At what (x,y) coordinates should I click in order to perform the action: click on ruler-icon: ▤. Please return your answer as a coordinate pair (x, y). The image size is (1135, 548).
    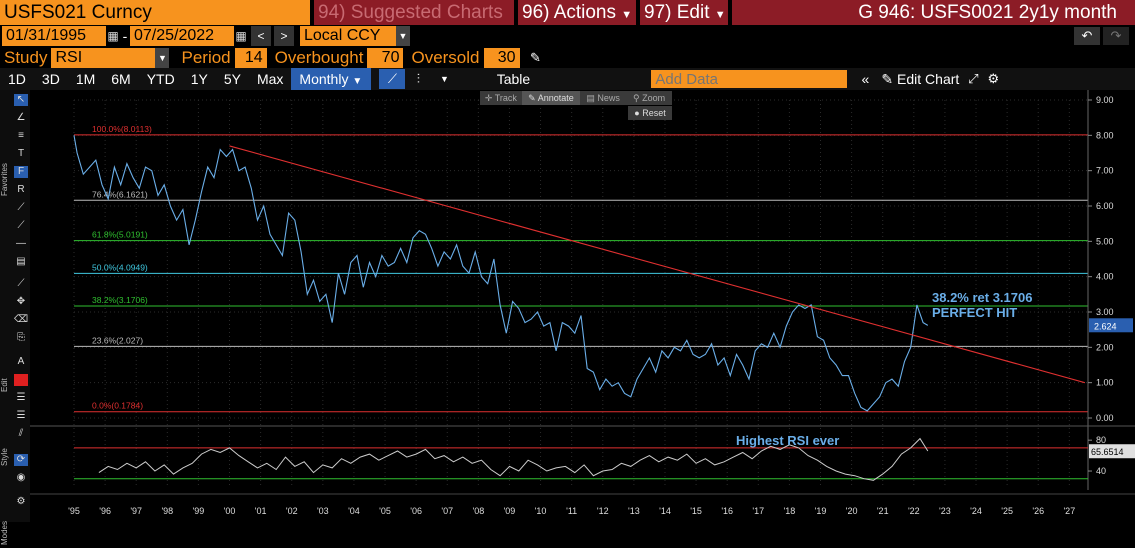
    Looking at the image, I should click on (21, 261).